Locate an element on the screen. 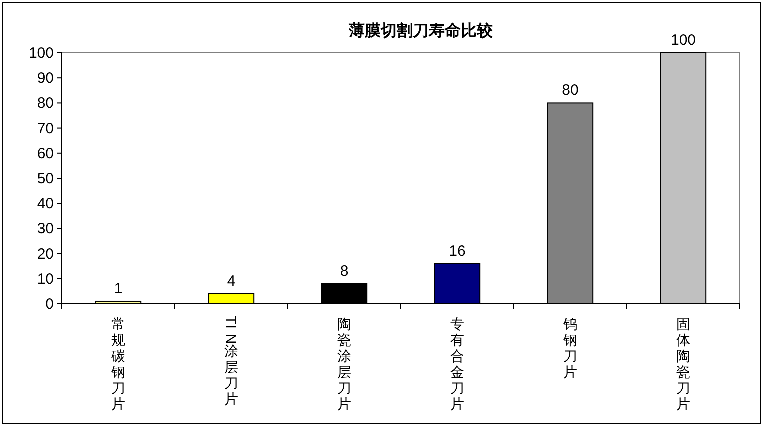 Image resolution: width=763 pixels, height=426 pixels. x-tick-label: 钨钢刀片 is located at coordinates (570, 348).